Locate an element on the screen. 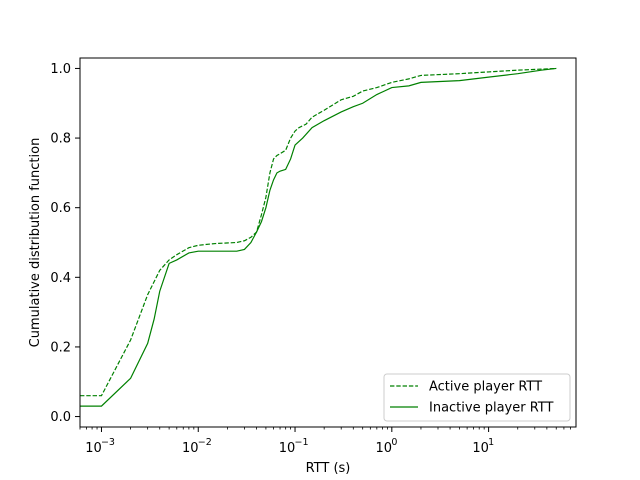 The image size is (640, 480). y-tick-label: 0.0 is located at coordinates (60, 417).